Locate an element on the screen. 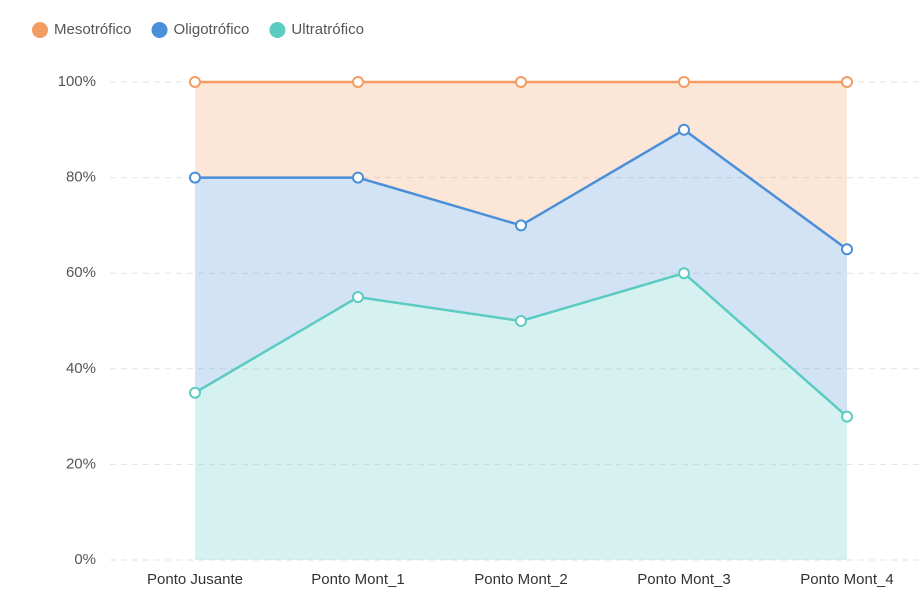 Image resolution: width=919 pixels, height=596 pixels. legend-label: Ultratrófico is located at coordinates (327, 29).